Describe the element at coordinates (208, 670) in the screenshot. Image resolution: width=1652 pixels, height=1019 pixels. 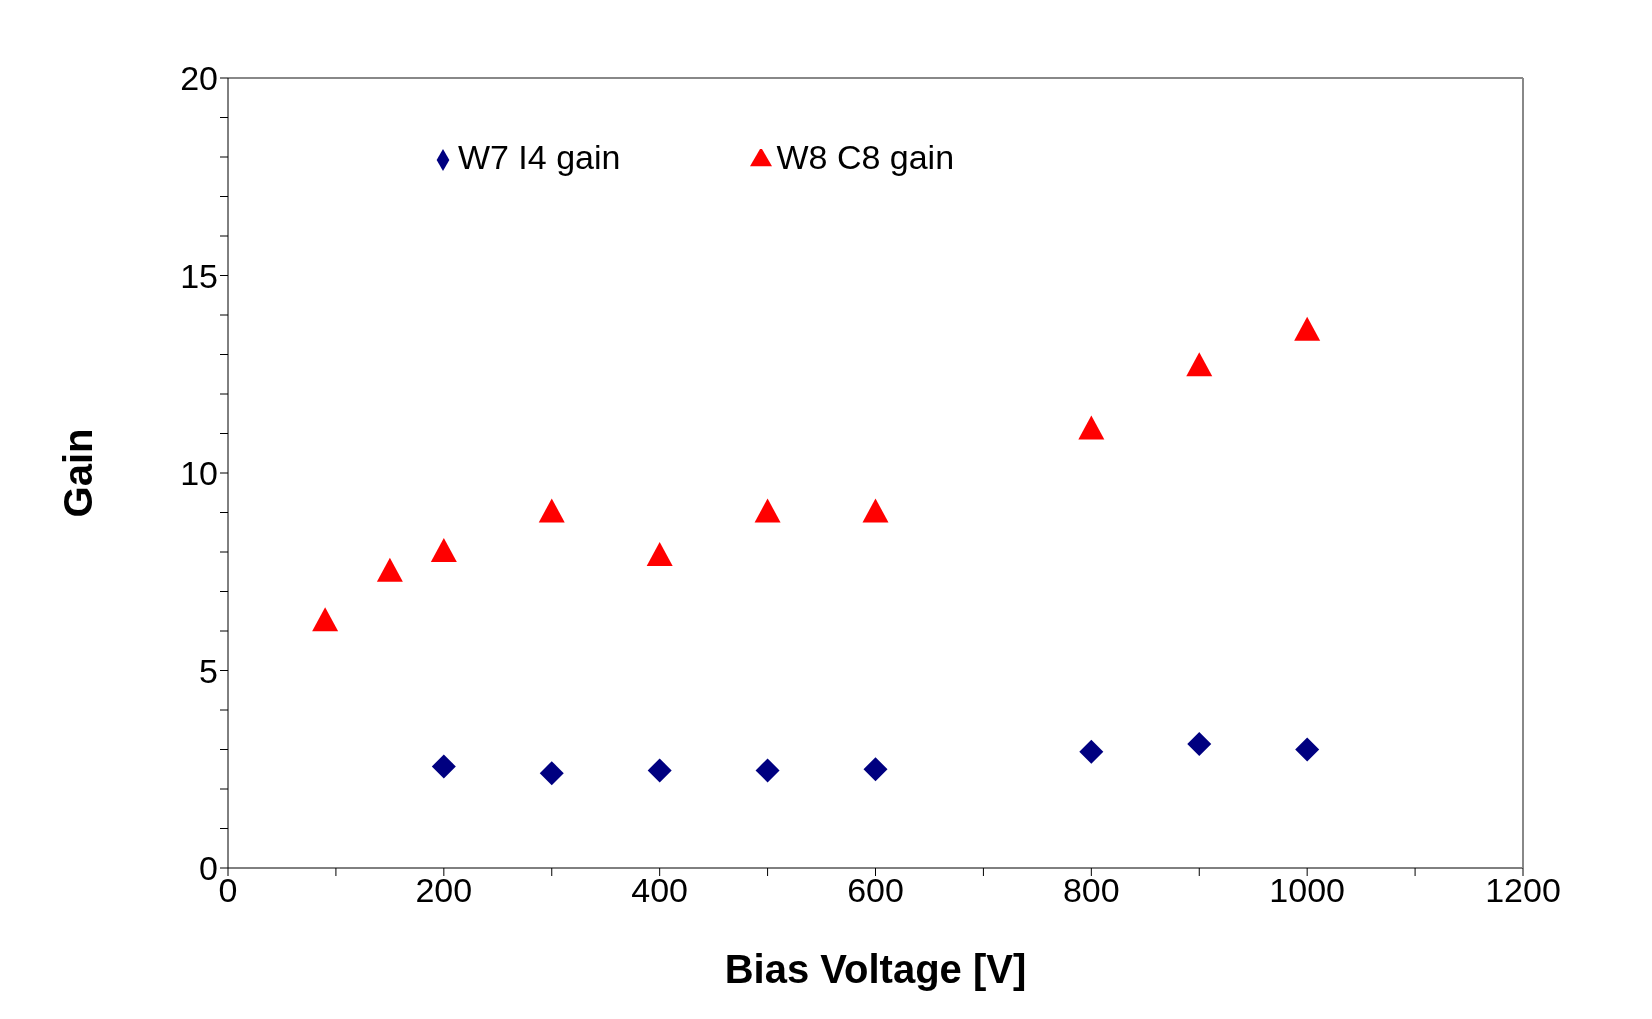
I see `y-tick-label: 5` at that location.